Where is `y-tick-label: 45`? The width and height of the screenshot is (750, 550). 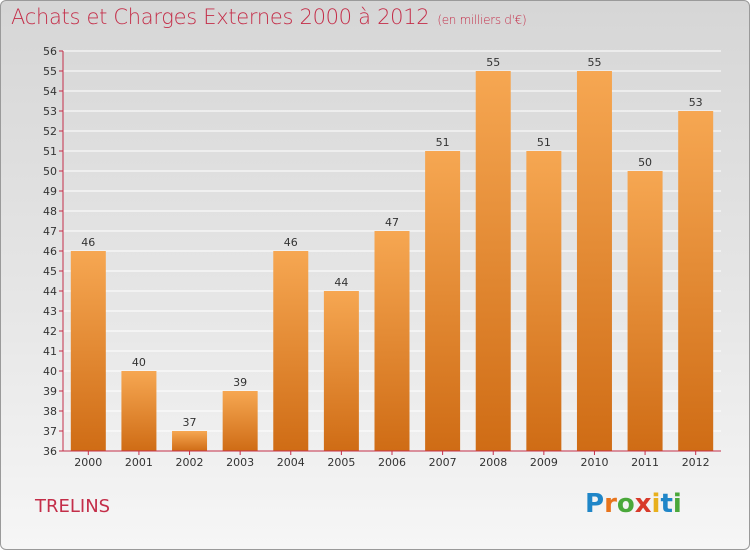
y-tick-label: 45 is located at coordinates (50, 271).